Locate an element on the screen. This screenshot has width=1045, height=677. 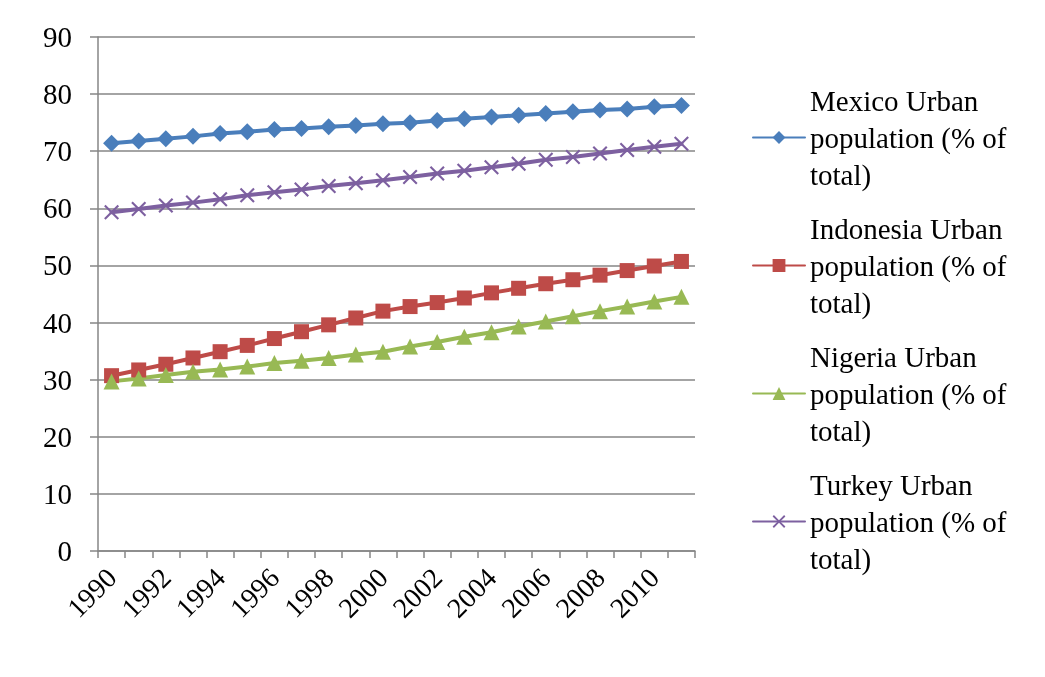
y-tick-label: 70 is located at coordinates (57, 151).